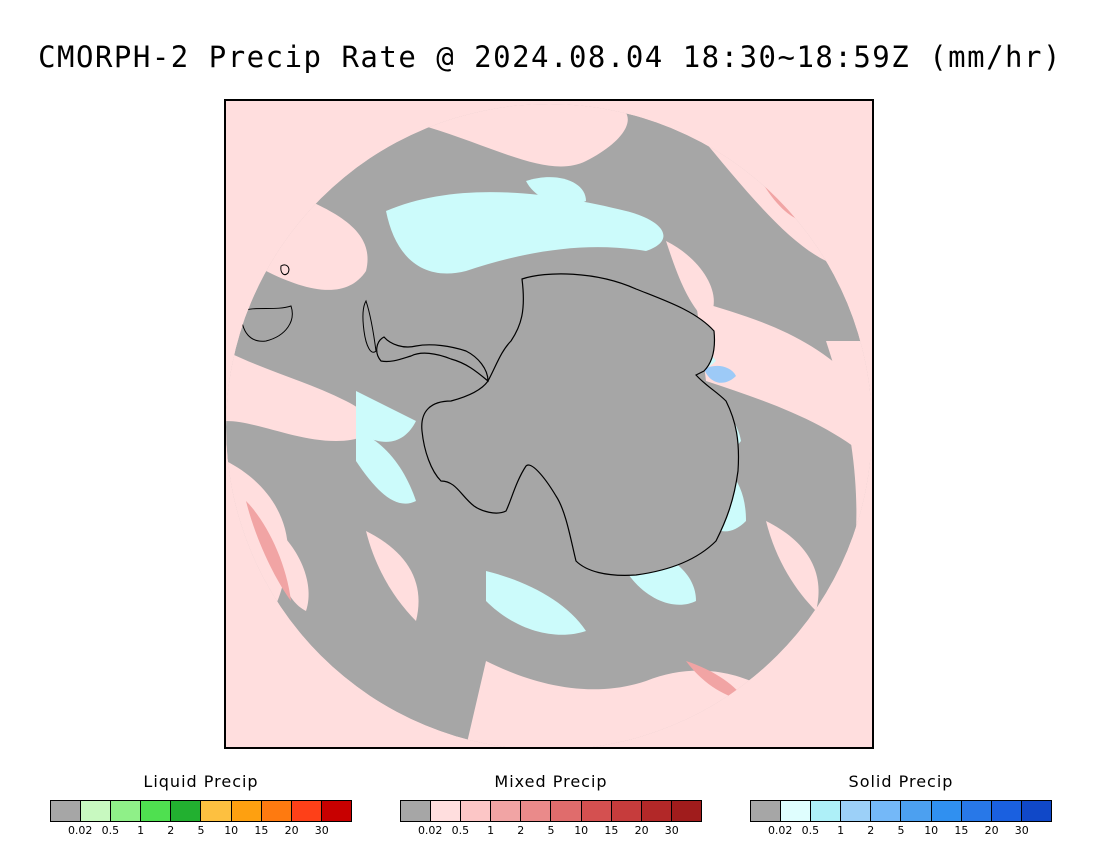  Describe the element at coordinates (491, 830) in the screenshot. I see `legend-mixed-tick: 1` at that location.